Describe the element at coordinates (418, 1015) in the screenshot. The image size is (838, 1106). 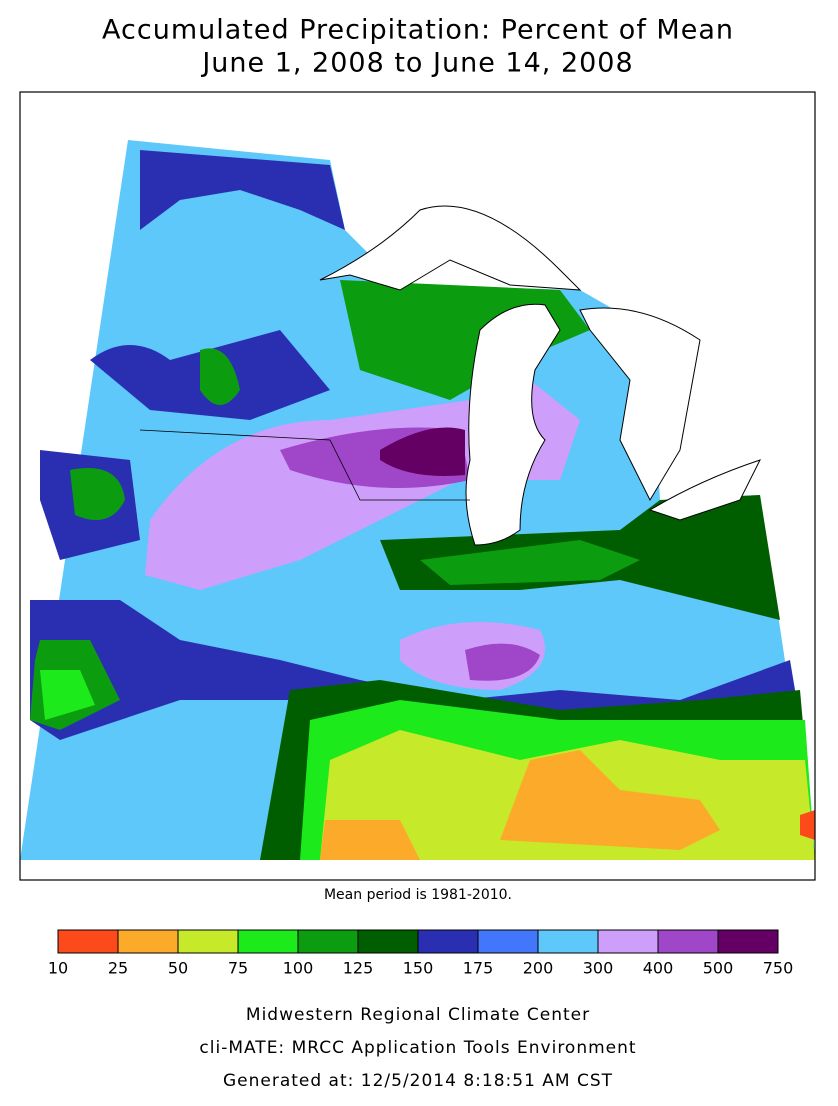
I see `footer-line: Midwestern Regional Climate Center` at that location.